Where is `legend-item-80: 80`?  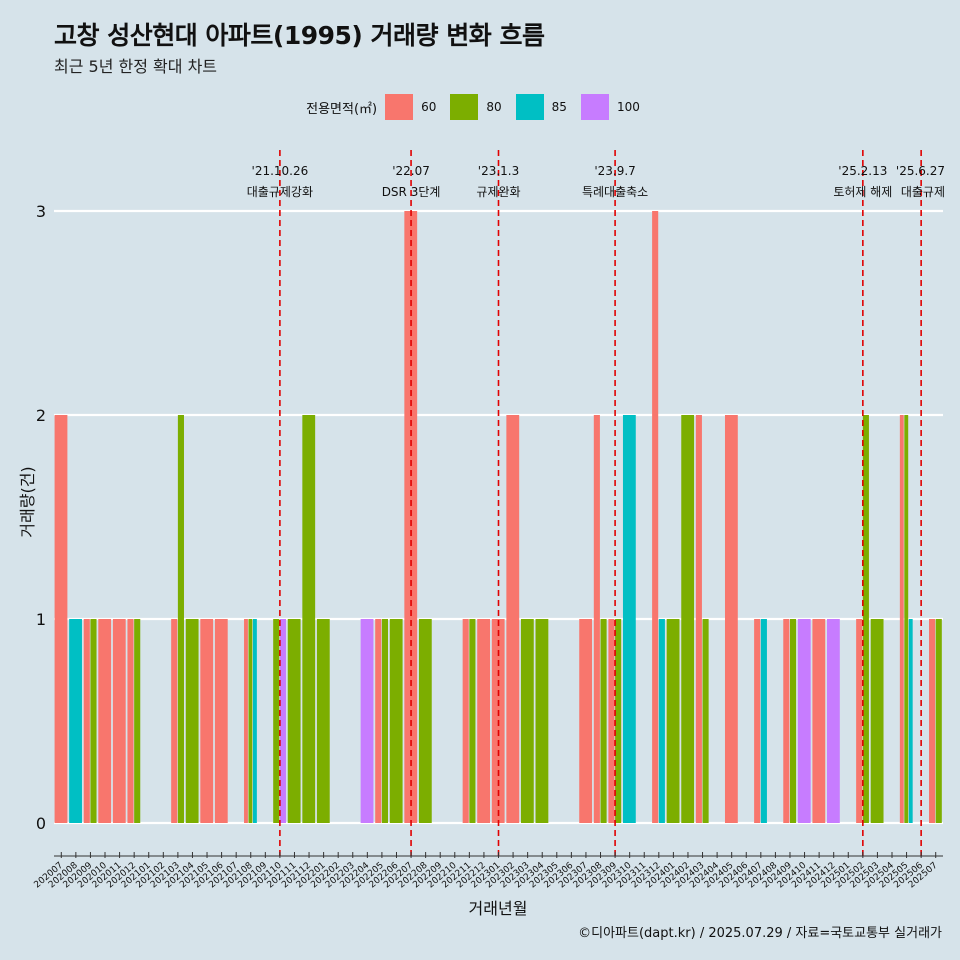
legend-item-80: 80 is located at coordinates (476, 107).